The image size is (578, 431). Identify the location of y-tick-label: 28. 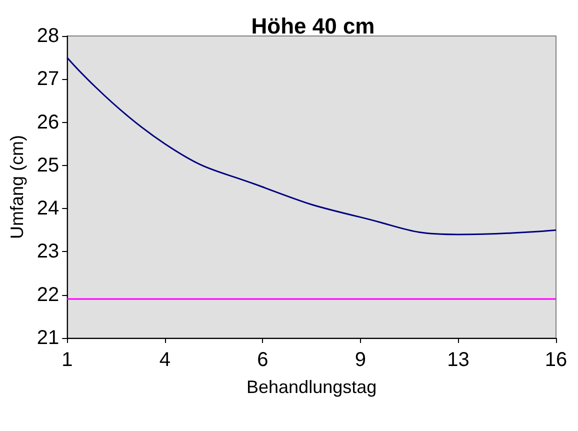
(48, 36).